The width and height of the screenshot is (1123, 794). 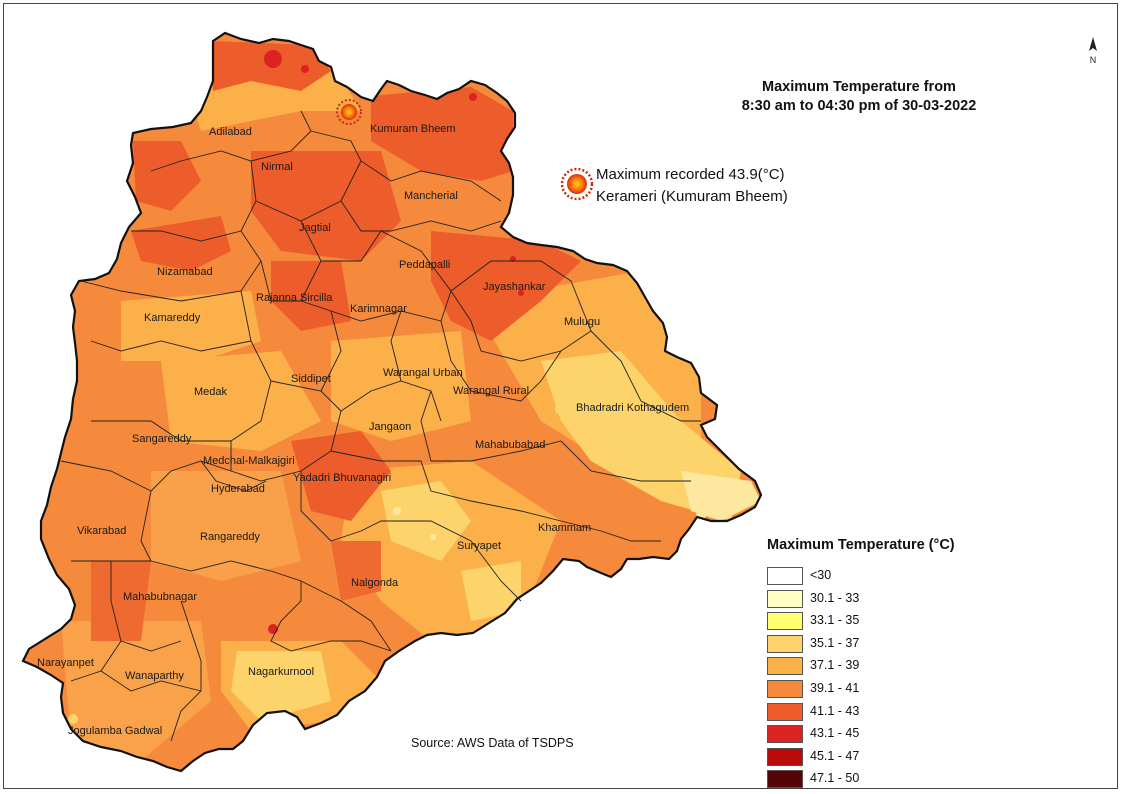 I want to click on district-label: Mancherial, so click(x=431, y=196).